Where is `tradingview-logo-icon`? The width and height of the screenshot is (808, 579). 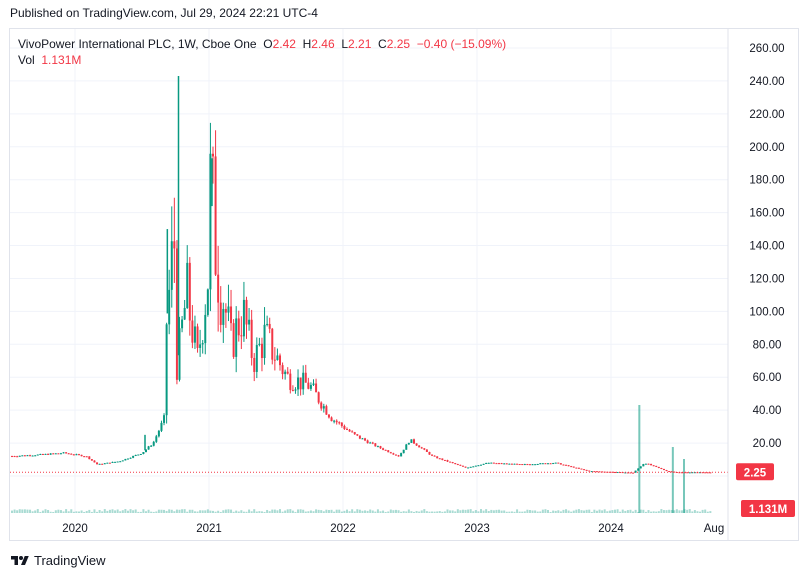 tradingview-logo-icon is located at coordinates (20, 560).